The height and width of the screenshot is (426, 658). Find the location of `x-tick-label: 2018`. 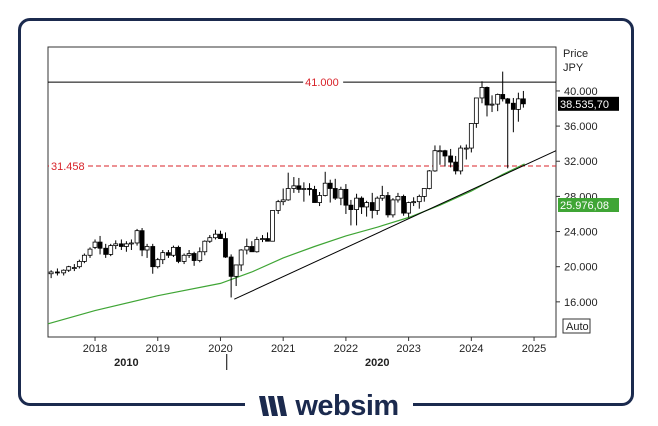

x-tick-label: 2018 is located at coordinates (95, 349).